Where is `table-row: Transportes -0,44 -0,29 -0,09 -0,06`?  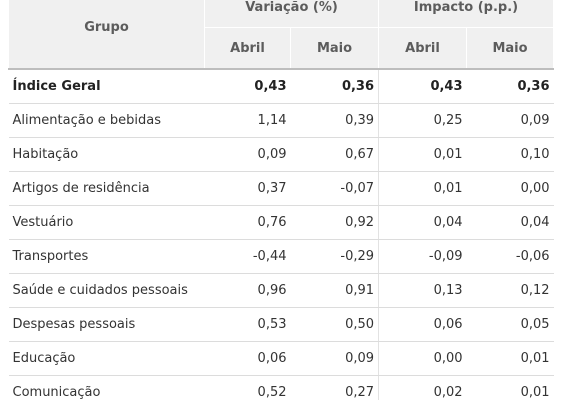 table-row: Transportes -0,44 -0,29 -0,09 -0,06 is located at coordinates (281, 256).